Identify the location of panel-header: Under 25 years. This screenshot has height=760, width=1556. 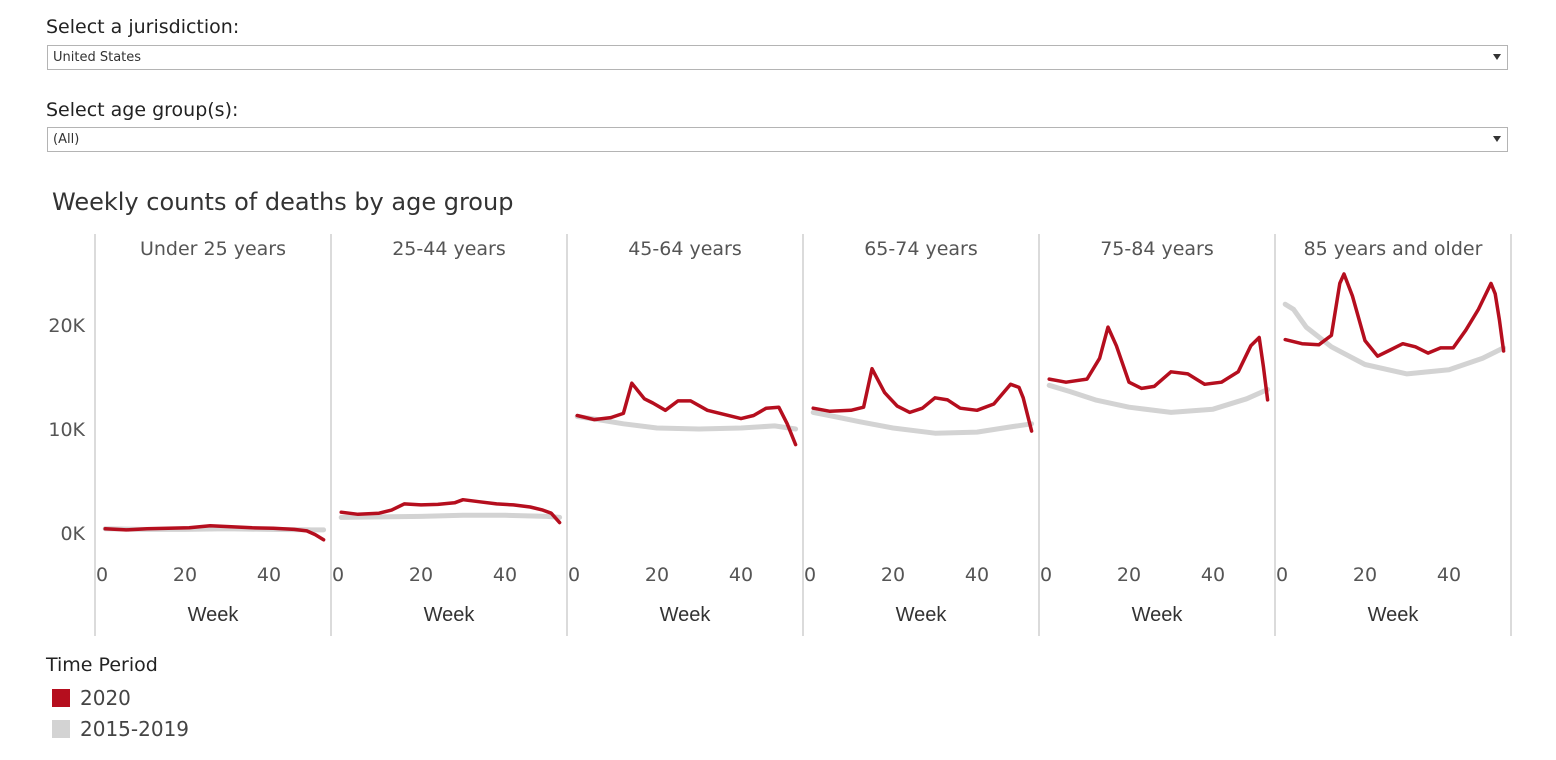
(213, 249).